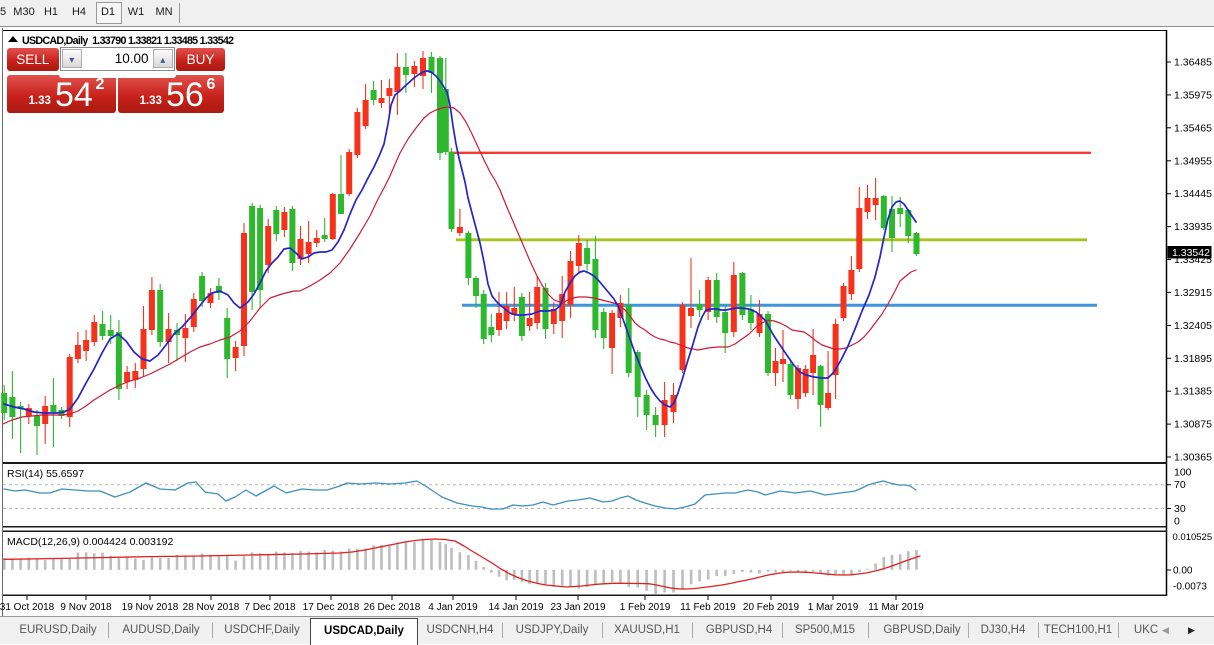 The image size is (1214, 645). Describe the element at coordinates (1180, 509) in the screenshot. I see `svg-text: 30` at that location.